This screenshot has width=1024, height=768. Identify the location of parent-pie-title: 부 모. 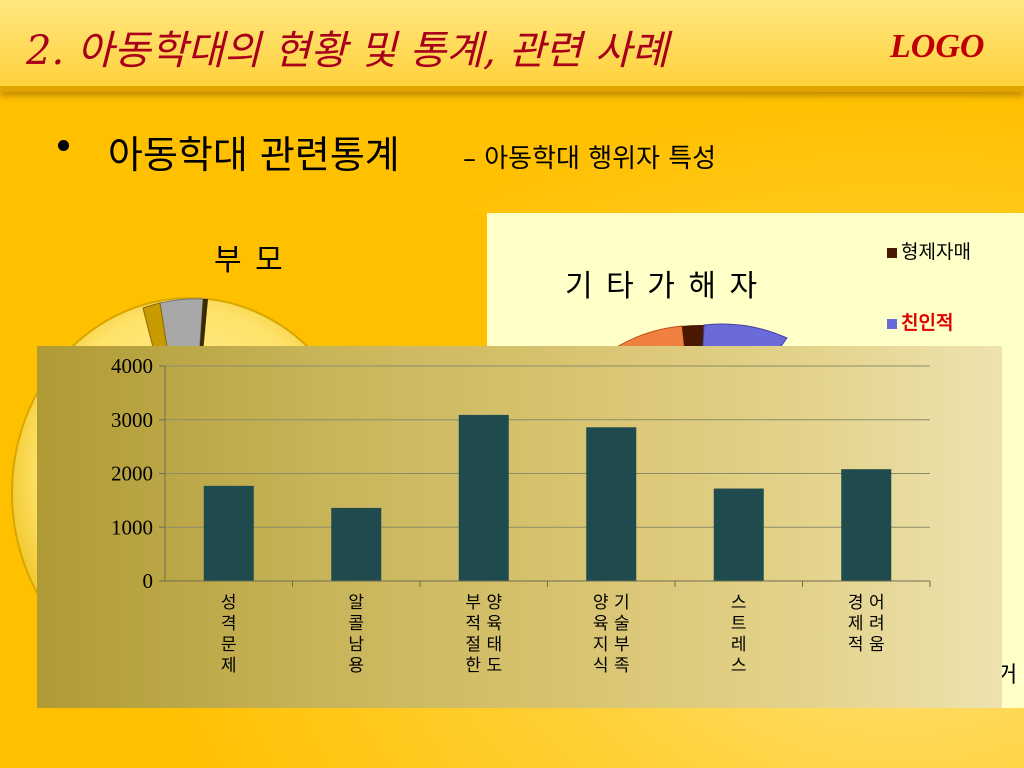
(249, 260).